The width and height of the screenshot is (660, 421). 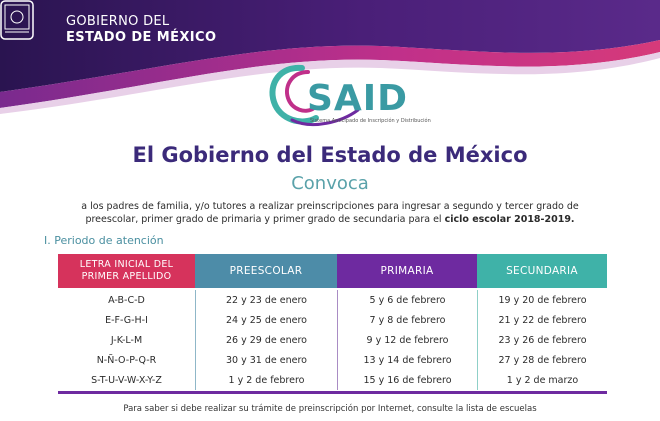 I want to click on header-letra-line-2: PRIMER APELLIDO, so click(x=126, y=276).